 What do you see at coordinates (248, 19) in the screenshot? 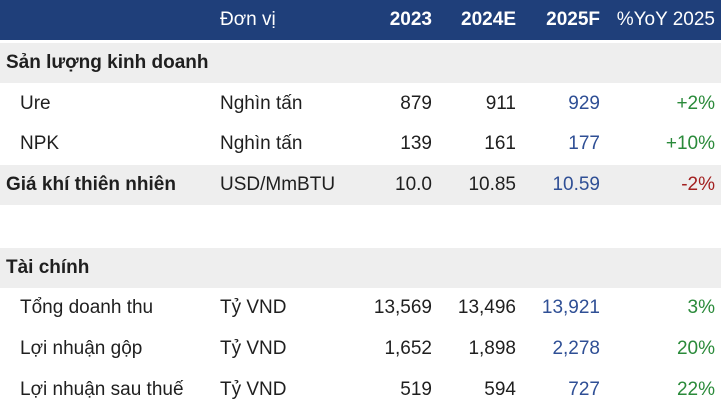
I see `header-unit: Đơn vị` at bounding box center [248, 19].